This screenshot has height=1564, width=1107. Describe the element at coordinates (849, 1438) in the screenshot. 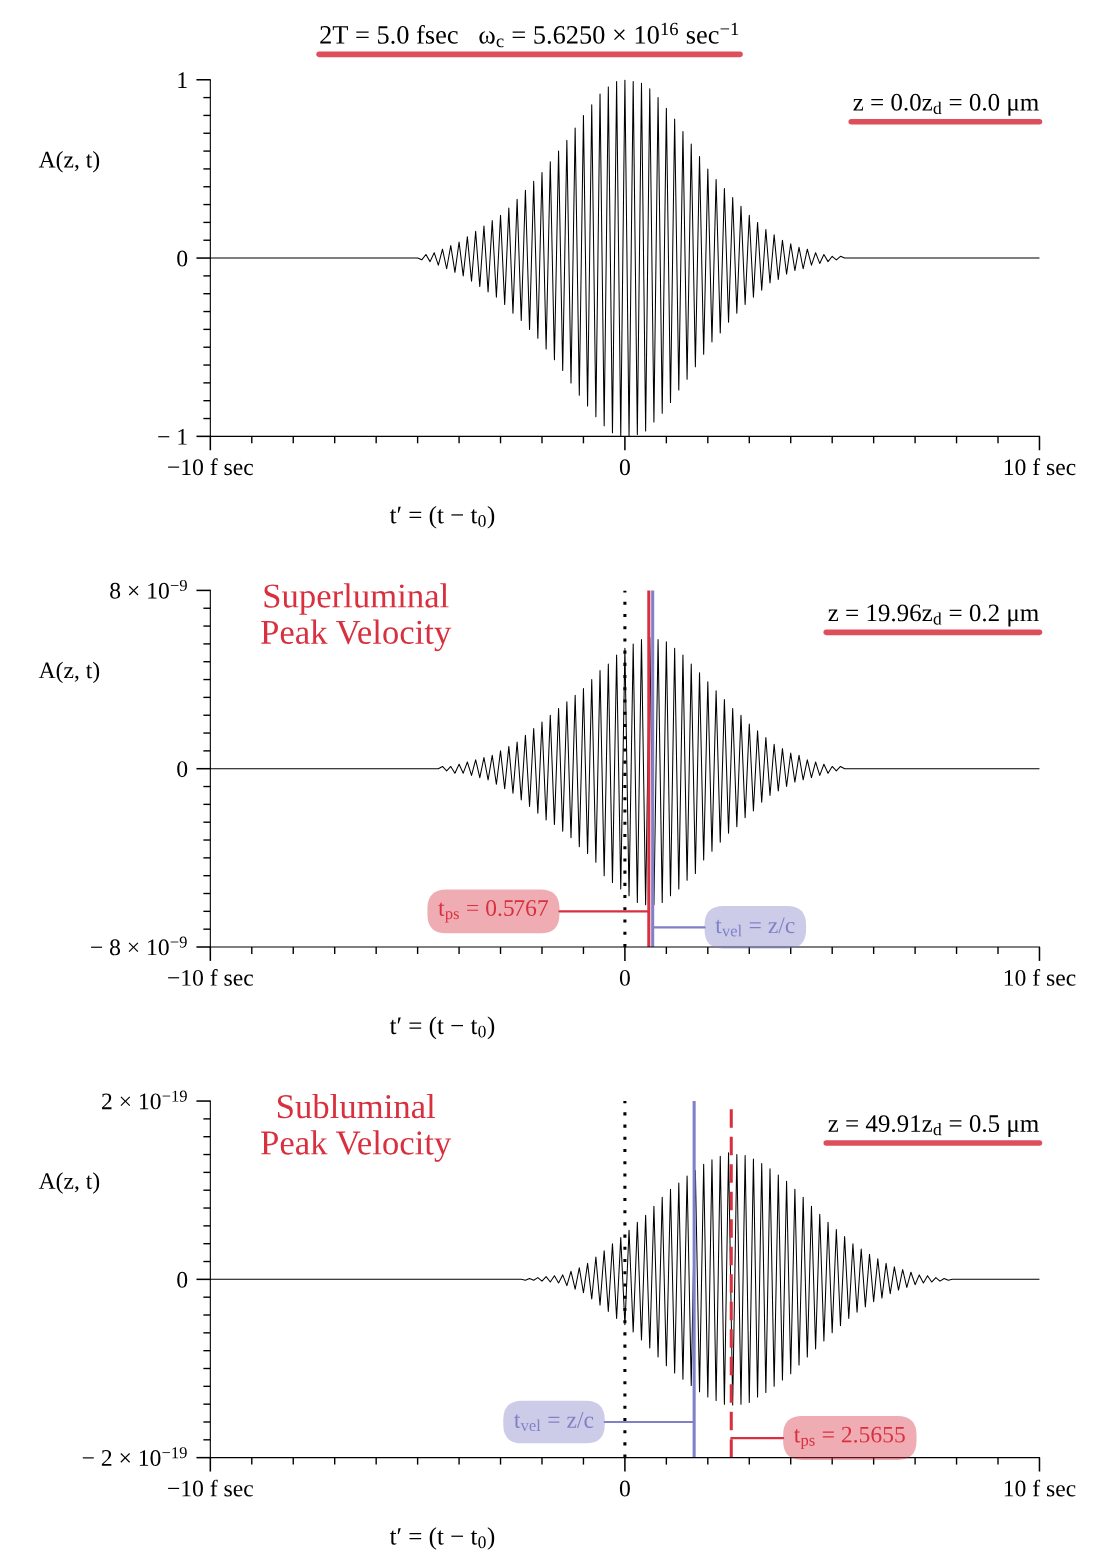

I see `ref-line-label: t$_{ps}$ = 2.5655` at that location.